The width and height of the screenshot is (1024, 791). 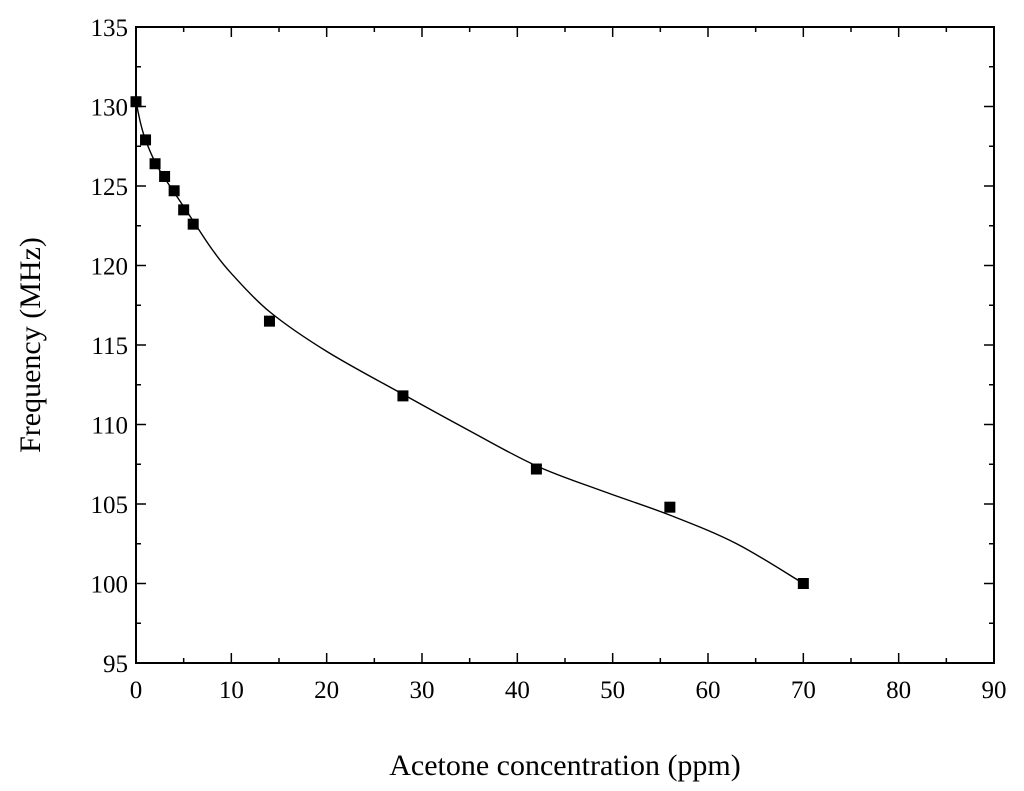 I want to click on x-tick-label: 50, so click(x=612, y=690).